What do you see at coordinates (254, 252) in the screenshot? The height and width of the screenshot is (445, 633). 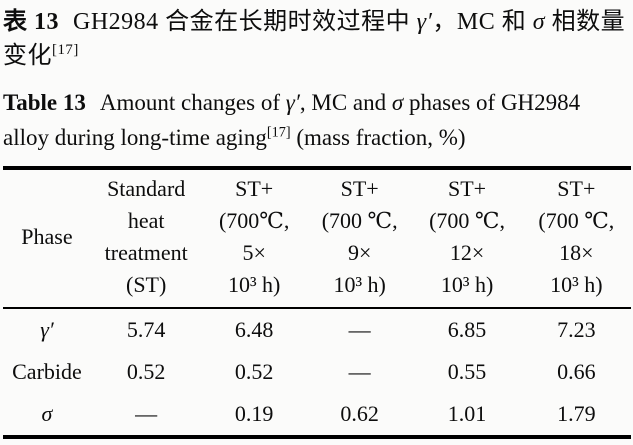 I see `header-label: 5×` at bounding box center [254, 252].